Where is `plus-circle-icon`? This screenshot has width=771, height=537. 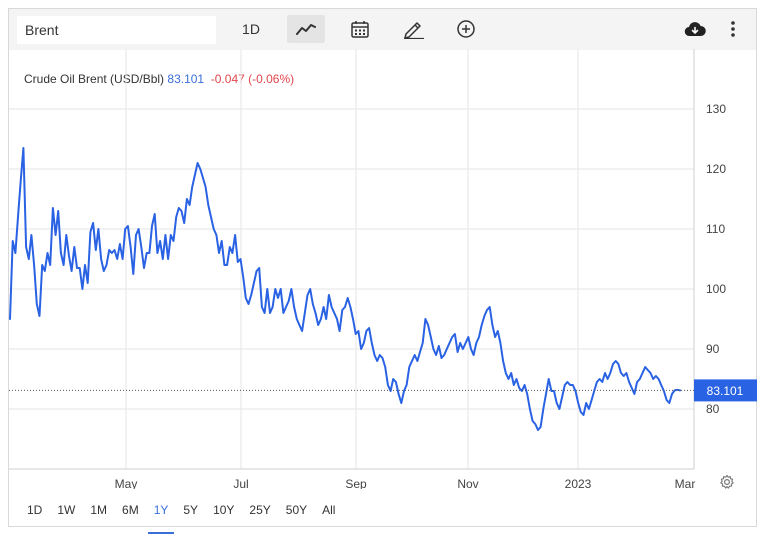
plus-circle-icon is located at coordinates (466, 29).